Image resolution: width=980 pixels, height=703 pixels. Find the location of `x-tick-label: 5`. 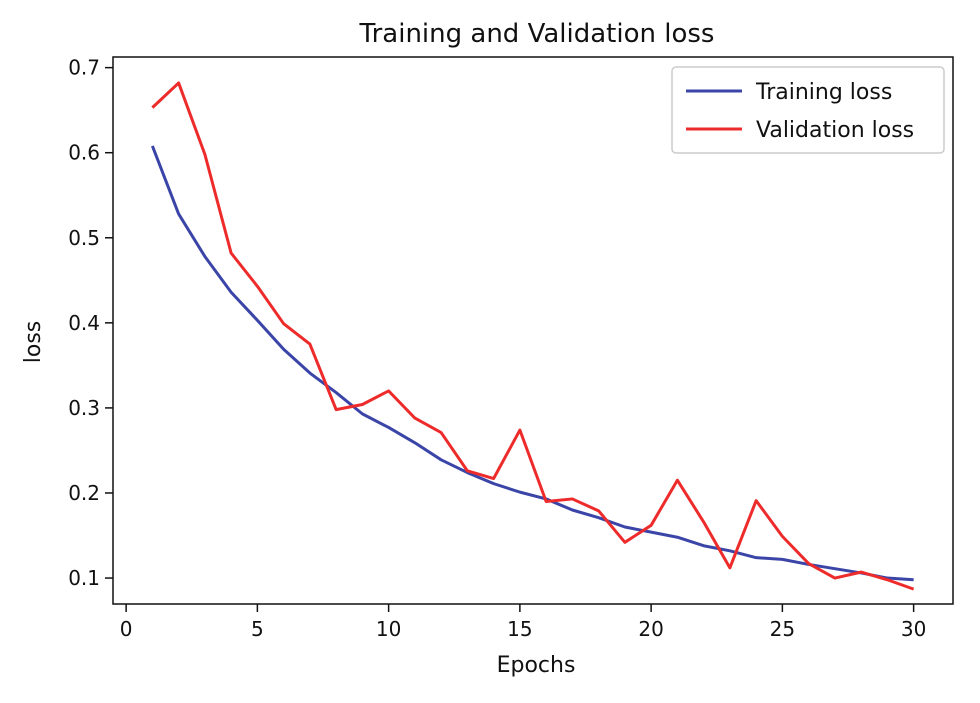

x-tick-label: 5 is located at coordinates (257, 629).